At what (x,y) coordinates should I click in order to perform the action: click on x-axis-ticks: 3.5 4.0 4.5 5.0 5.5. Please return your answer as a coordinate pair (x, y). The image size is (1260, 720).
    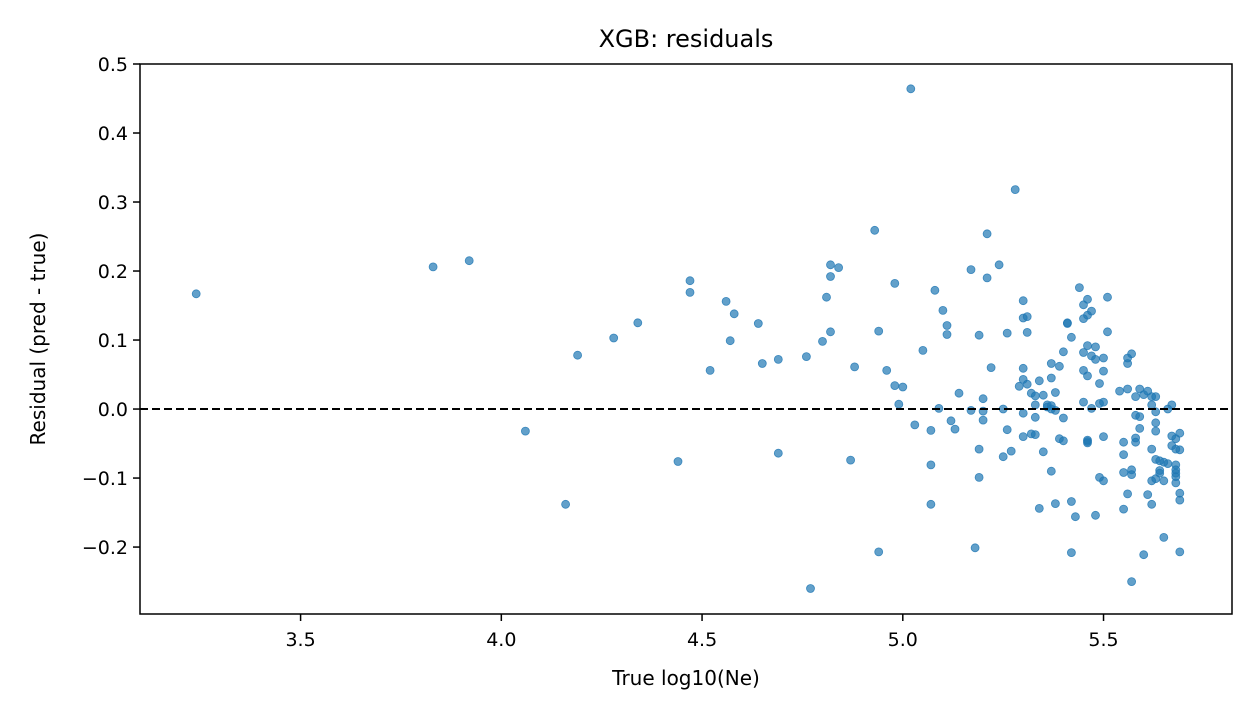
    Looking at the image, I should click on (702, 632).